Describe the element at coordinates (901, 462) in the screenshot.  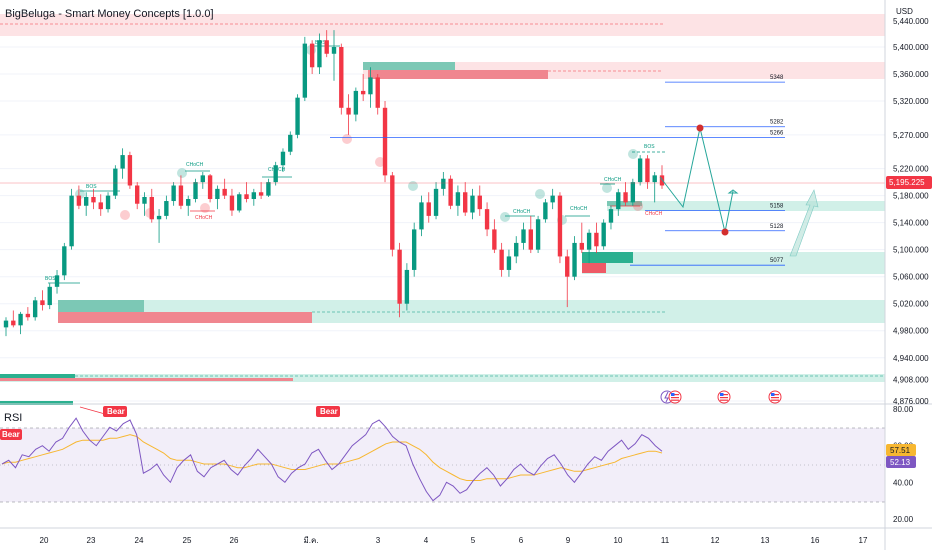
I see `rsi-ma-value-tag: 52.13` at that location.